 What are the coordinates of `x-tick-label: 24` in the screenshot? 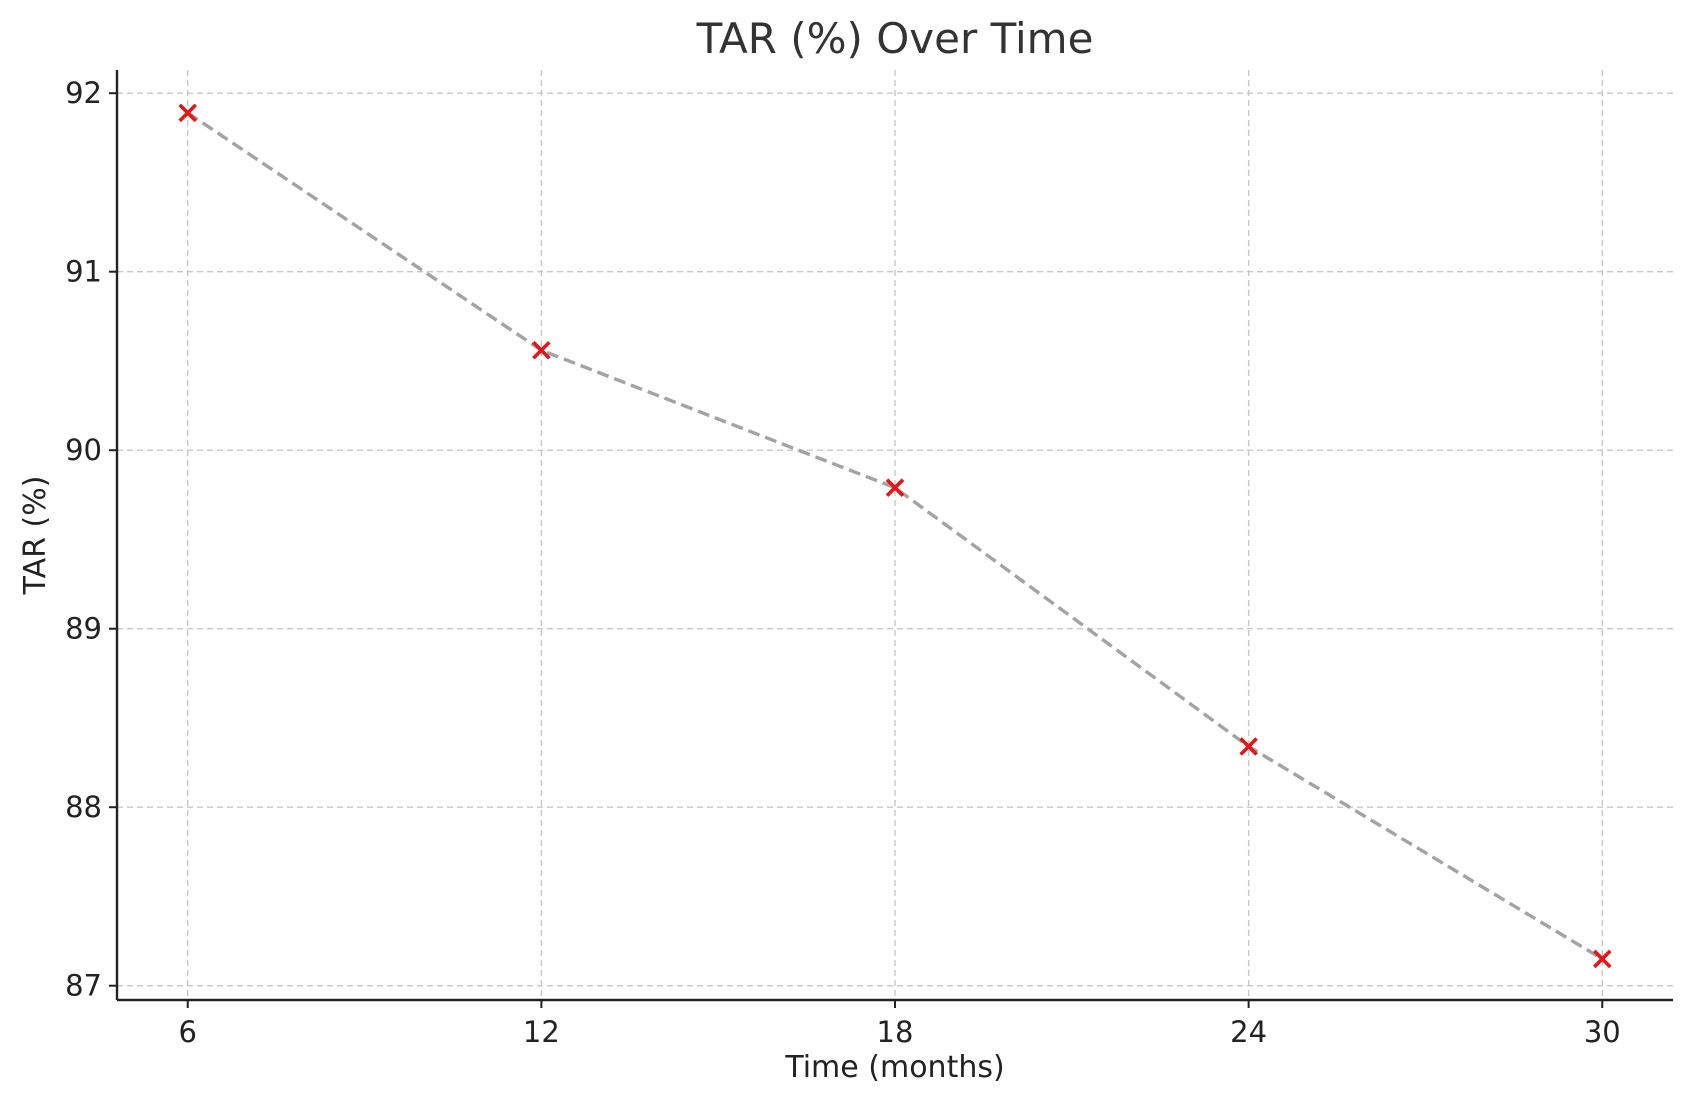 It's located at (1248, 1032).